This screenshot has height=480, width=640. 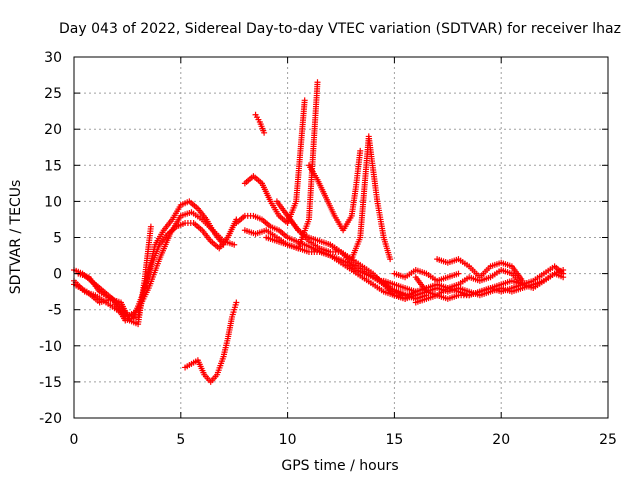 I want to click on x-axis-label: GPS time / hours, so click(x=339, y=466).